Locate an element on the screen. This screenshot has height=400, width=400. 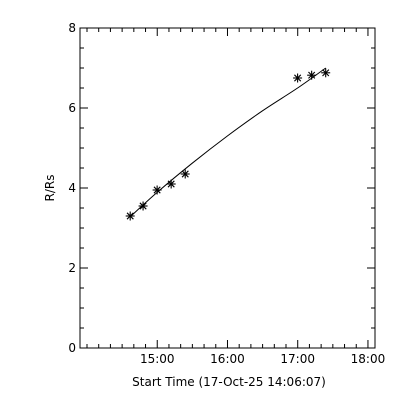
y-tick-label: 4 is located at coordinates (72, 188).